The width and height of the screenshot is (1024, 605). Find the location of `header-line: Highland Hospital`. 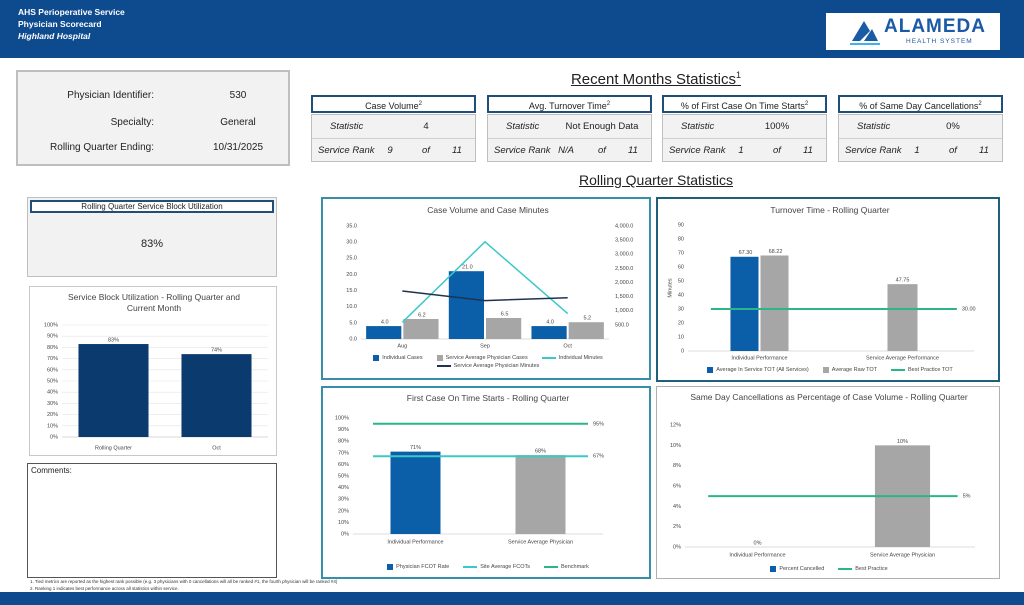

header-line: Highland Hospital is located at coordinates (54, 36).